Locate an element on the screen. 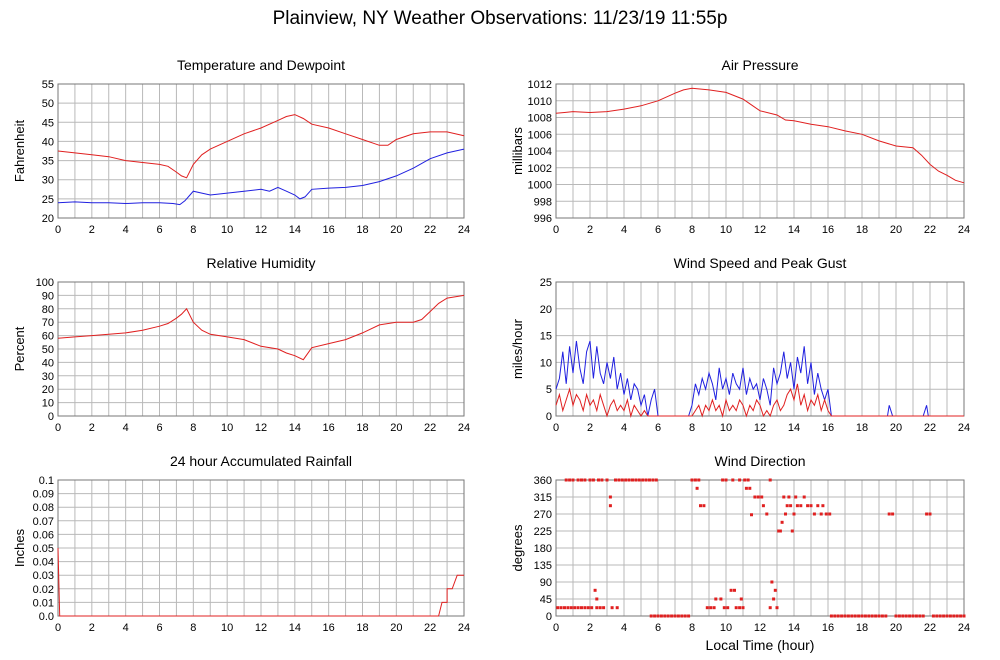 This screenshot has width=1000, height=660. x-tick-label: 4 is located at coordinates (624, 628).